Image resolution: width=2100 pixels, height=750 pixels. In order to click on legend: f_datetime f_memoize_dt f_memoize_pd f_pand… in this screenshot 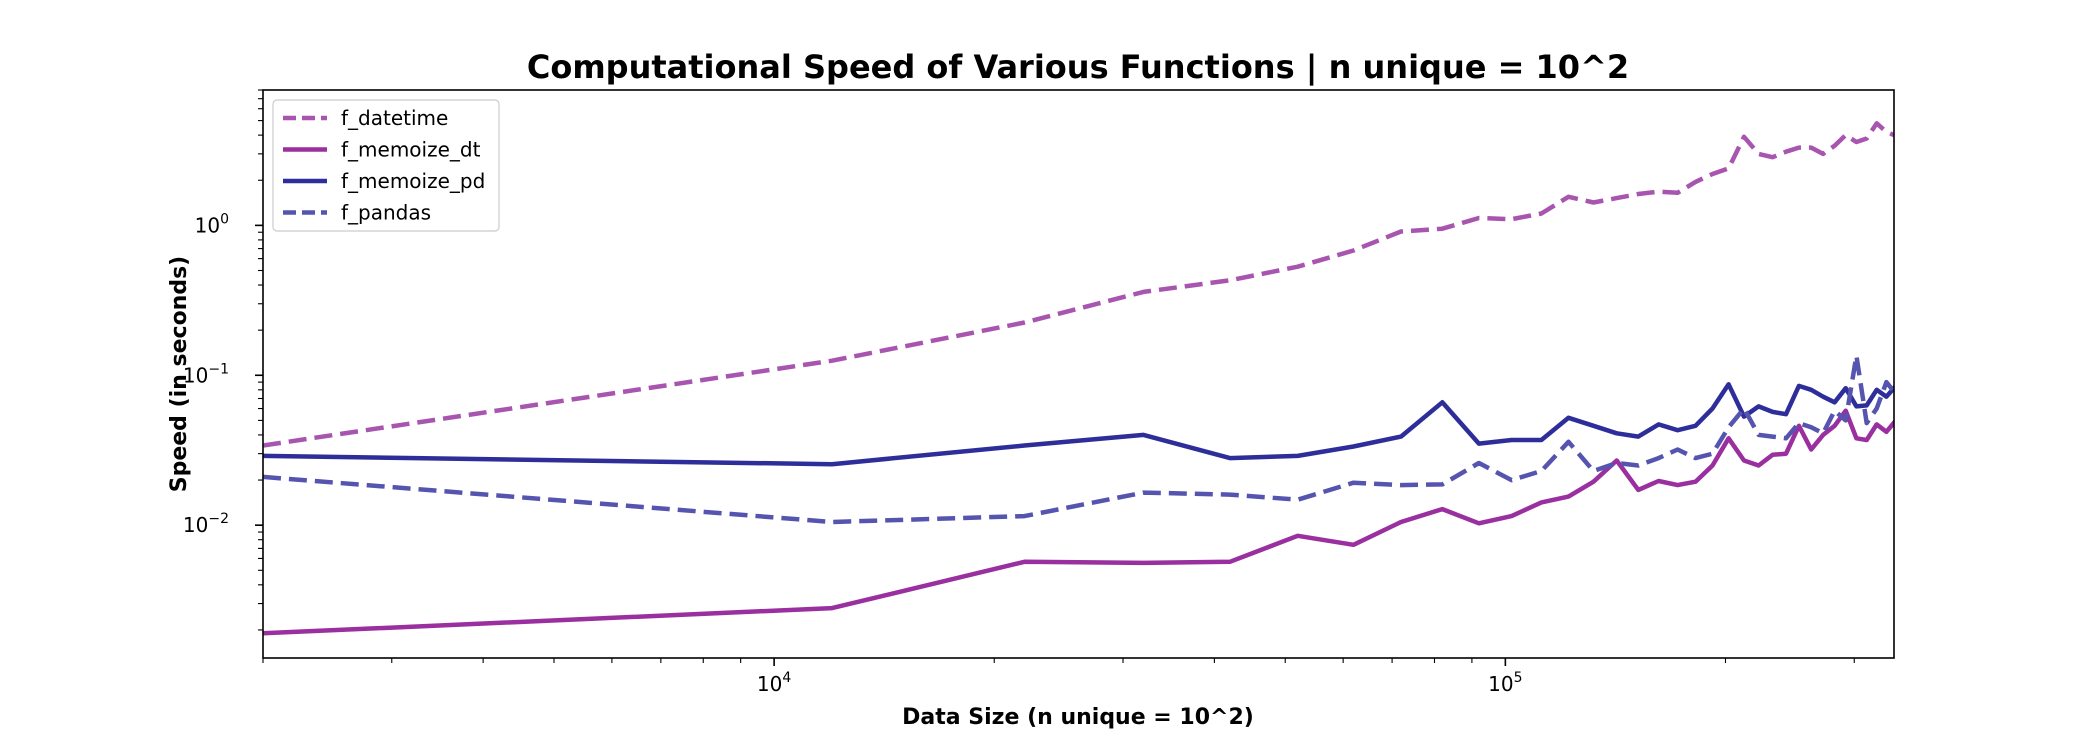, I will do `click(386, 165)`.